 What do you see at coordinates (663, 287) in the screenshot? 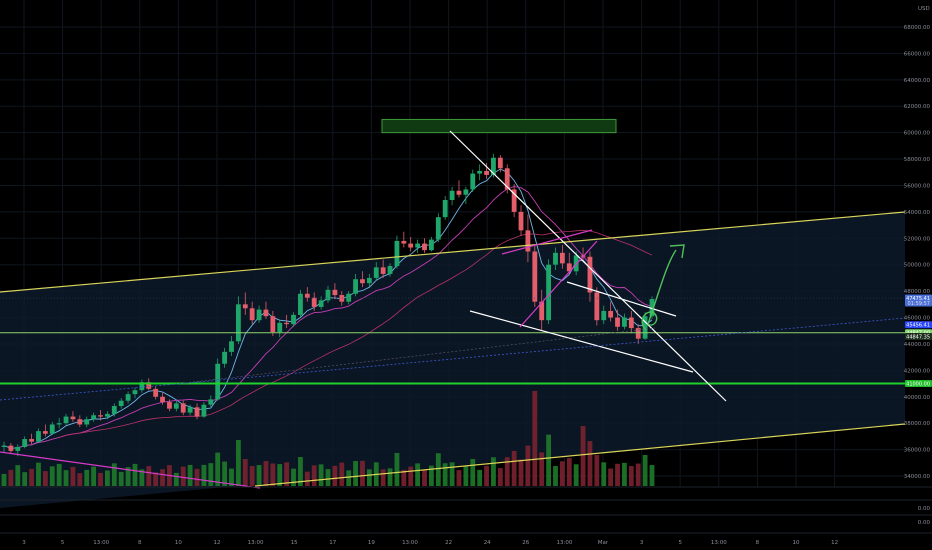
I see `green-arrow-drawing` at bounding box center [663, 287].